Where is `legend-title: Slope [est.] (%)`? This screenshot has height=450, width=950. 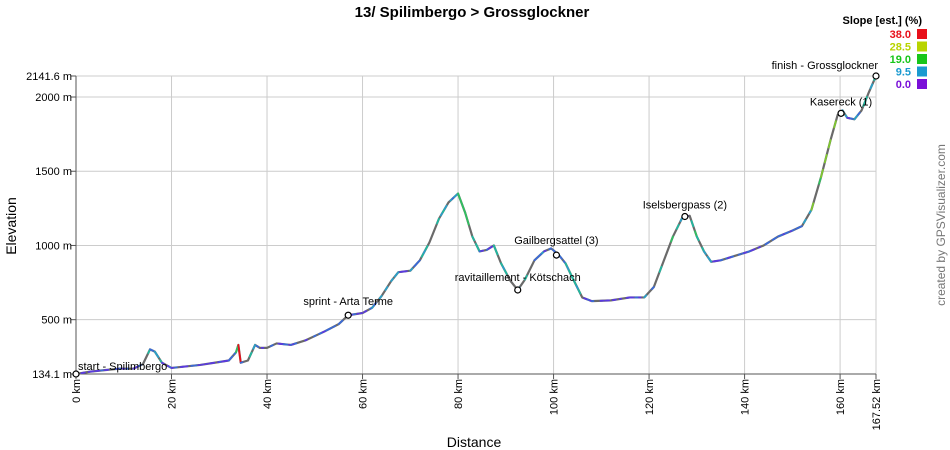
legend-title: Slope [est.] (%) is located at coordinates (883, 21).